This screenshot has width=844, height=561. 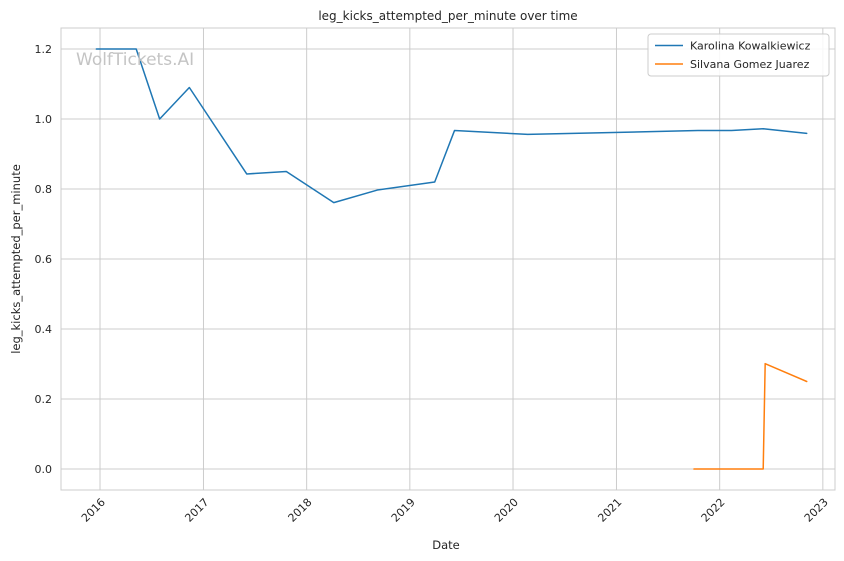 I want to click on chart-title: leg_kicks_attempted_per_minute over time, so click(x=447, y=16).